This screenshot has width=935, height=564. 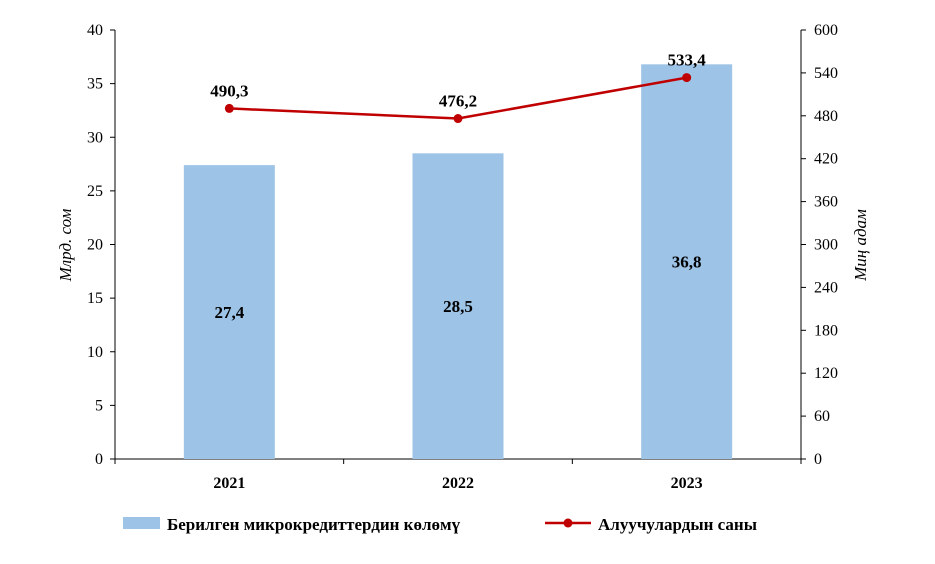 I want to click on y-axis-title: Млрд. сом, so click(x=65, y=245).